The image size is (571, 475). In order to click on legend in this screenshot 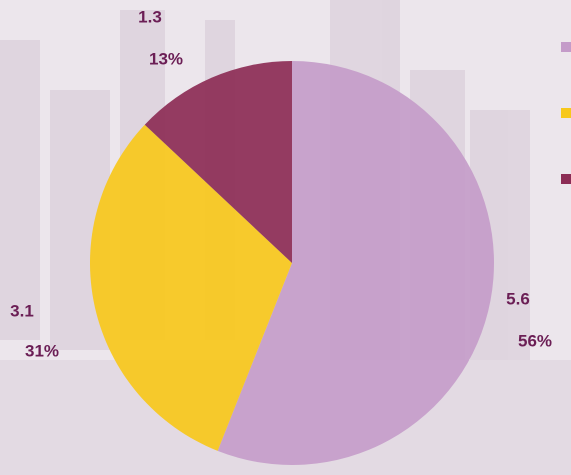, I will do `click(566, 113)`.